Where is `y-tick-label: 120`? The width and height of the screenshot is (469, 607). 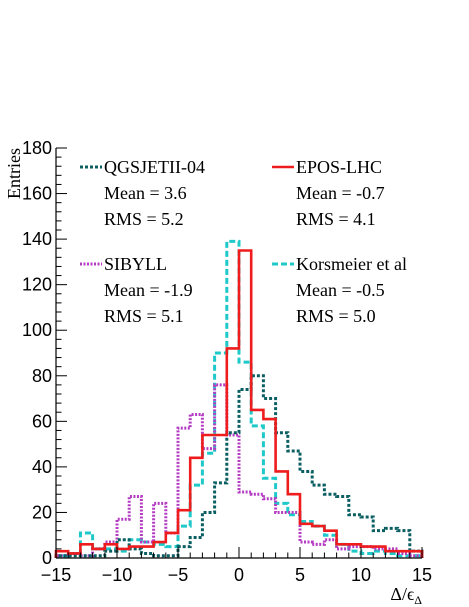
y-tick-label: 120 is located at coordinates (37, 285).